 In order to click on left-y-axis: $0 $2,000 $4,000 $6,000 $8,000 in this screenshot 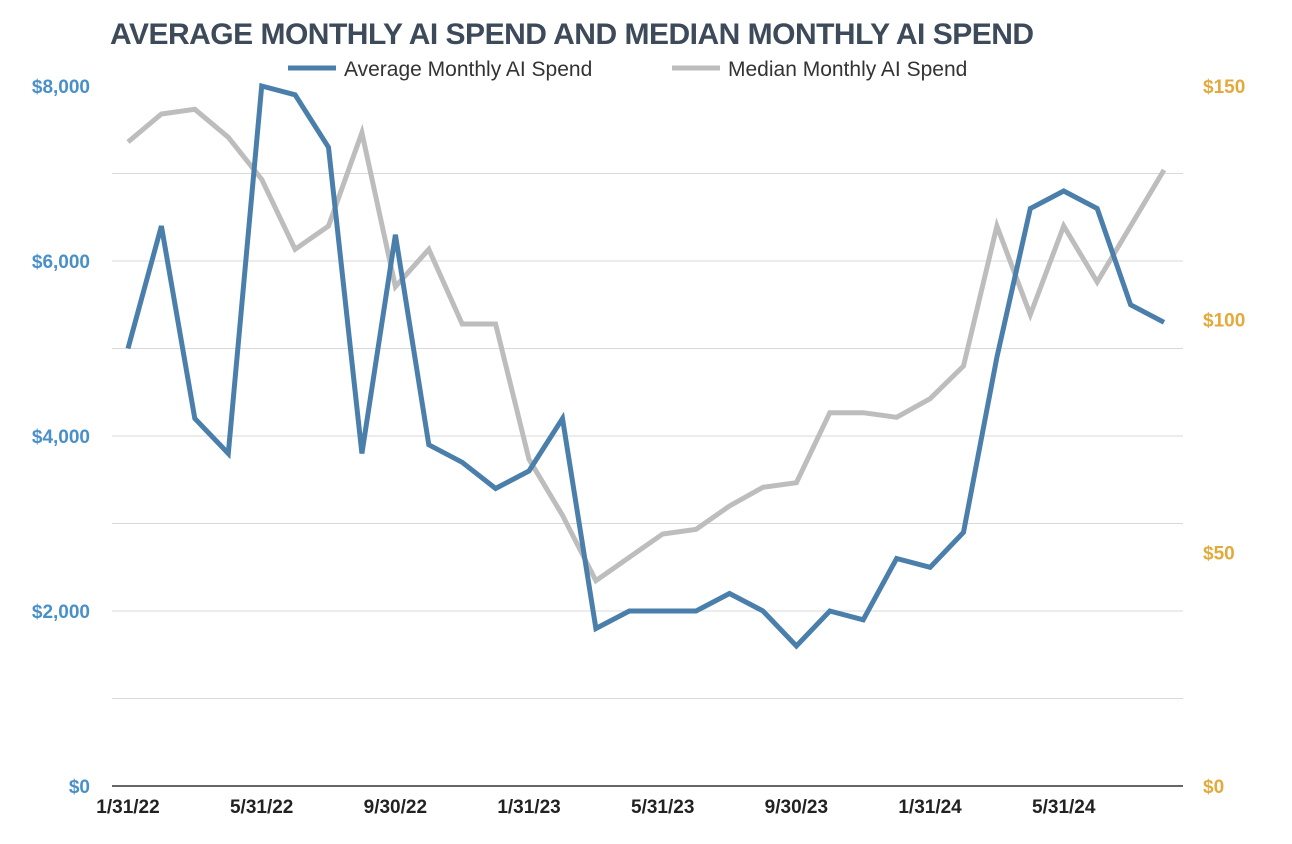, I will do `click(61, 437)`.